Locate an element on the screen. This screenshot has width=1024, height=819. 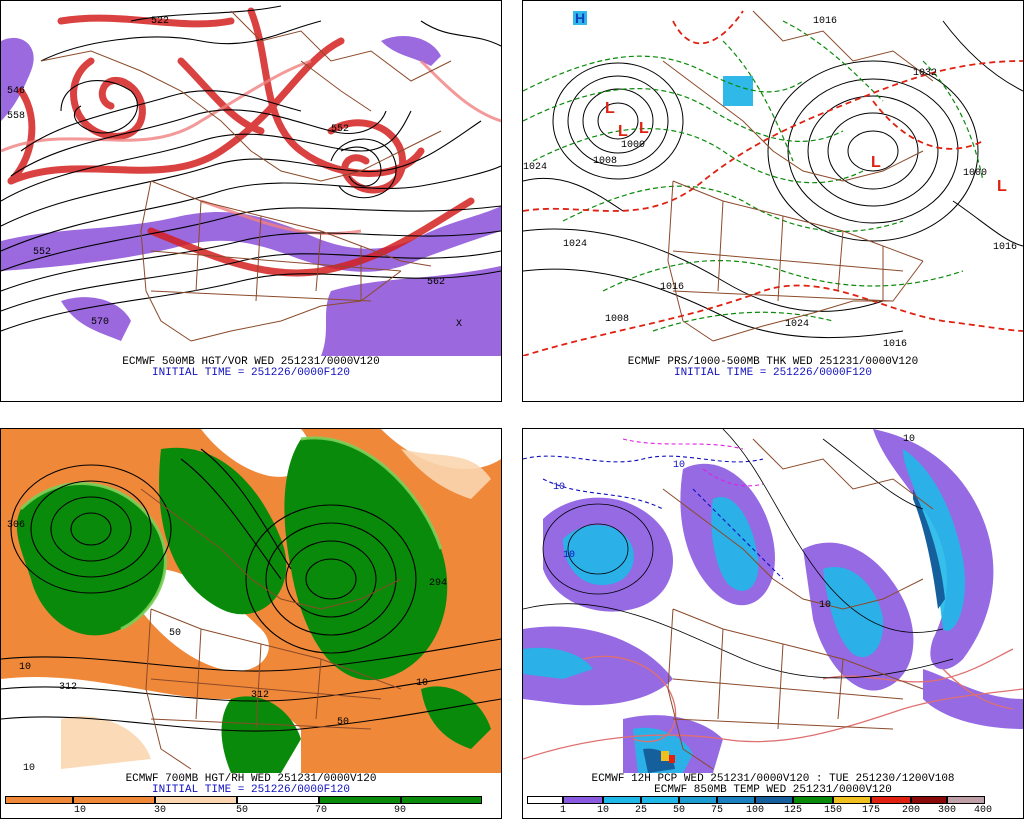
init-time-700mb: INITIAL TIME = 251226/0000F120 is located at coordinates (251, 790).